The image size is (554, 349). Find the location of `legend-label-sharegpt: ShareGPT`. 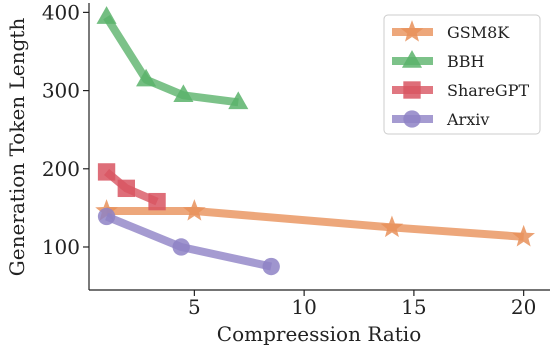

legend-label-sharegpt: ShareGPT is located at coordinates (488, 90).